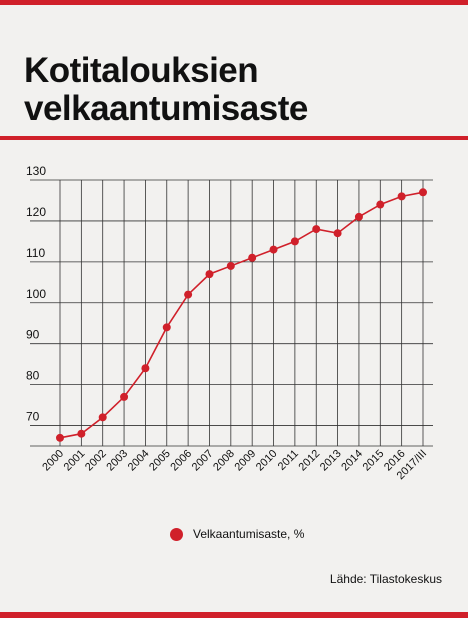 This screenshot has width=468, height=618. Describe the element at coordinates (234, 138) in the screenshot. I see `title-divider` at that location.